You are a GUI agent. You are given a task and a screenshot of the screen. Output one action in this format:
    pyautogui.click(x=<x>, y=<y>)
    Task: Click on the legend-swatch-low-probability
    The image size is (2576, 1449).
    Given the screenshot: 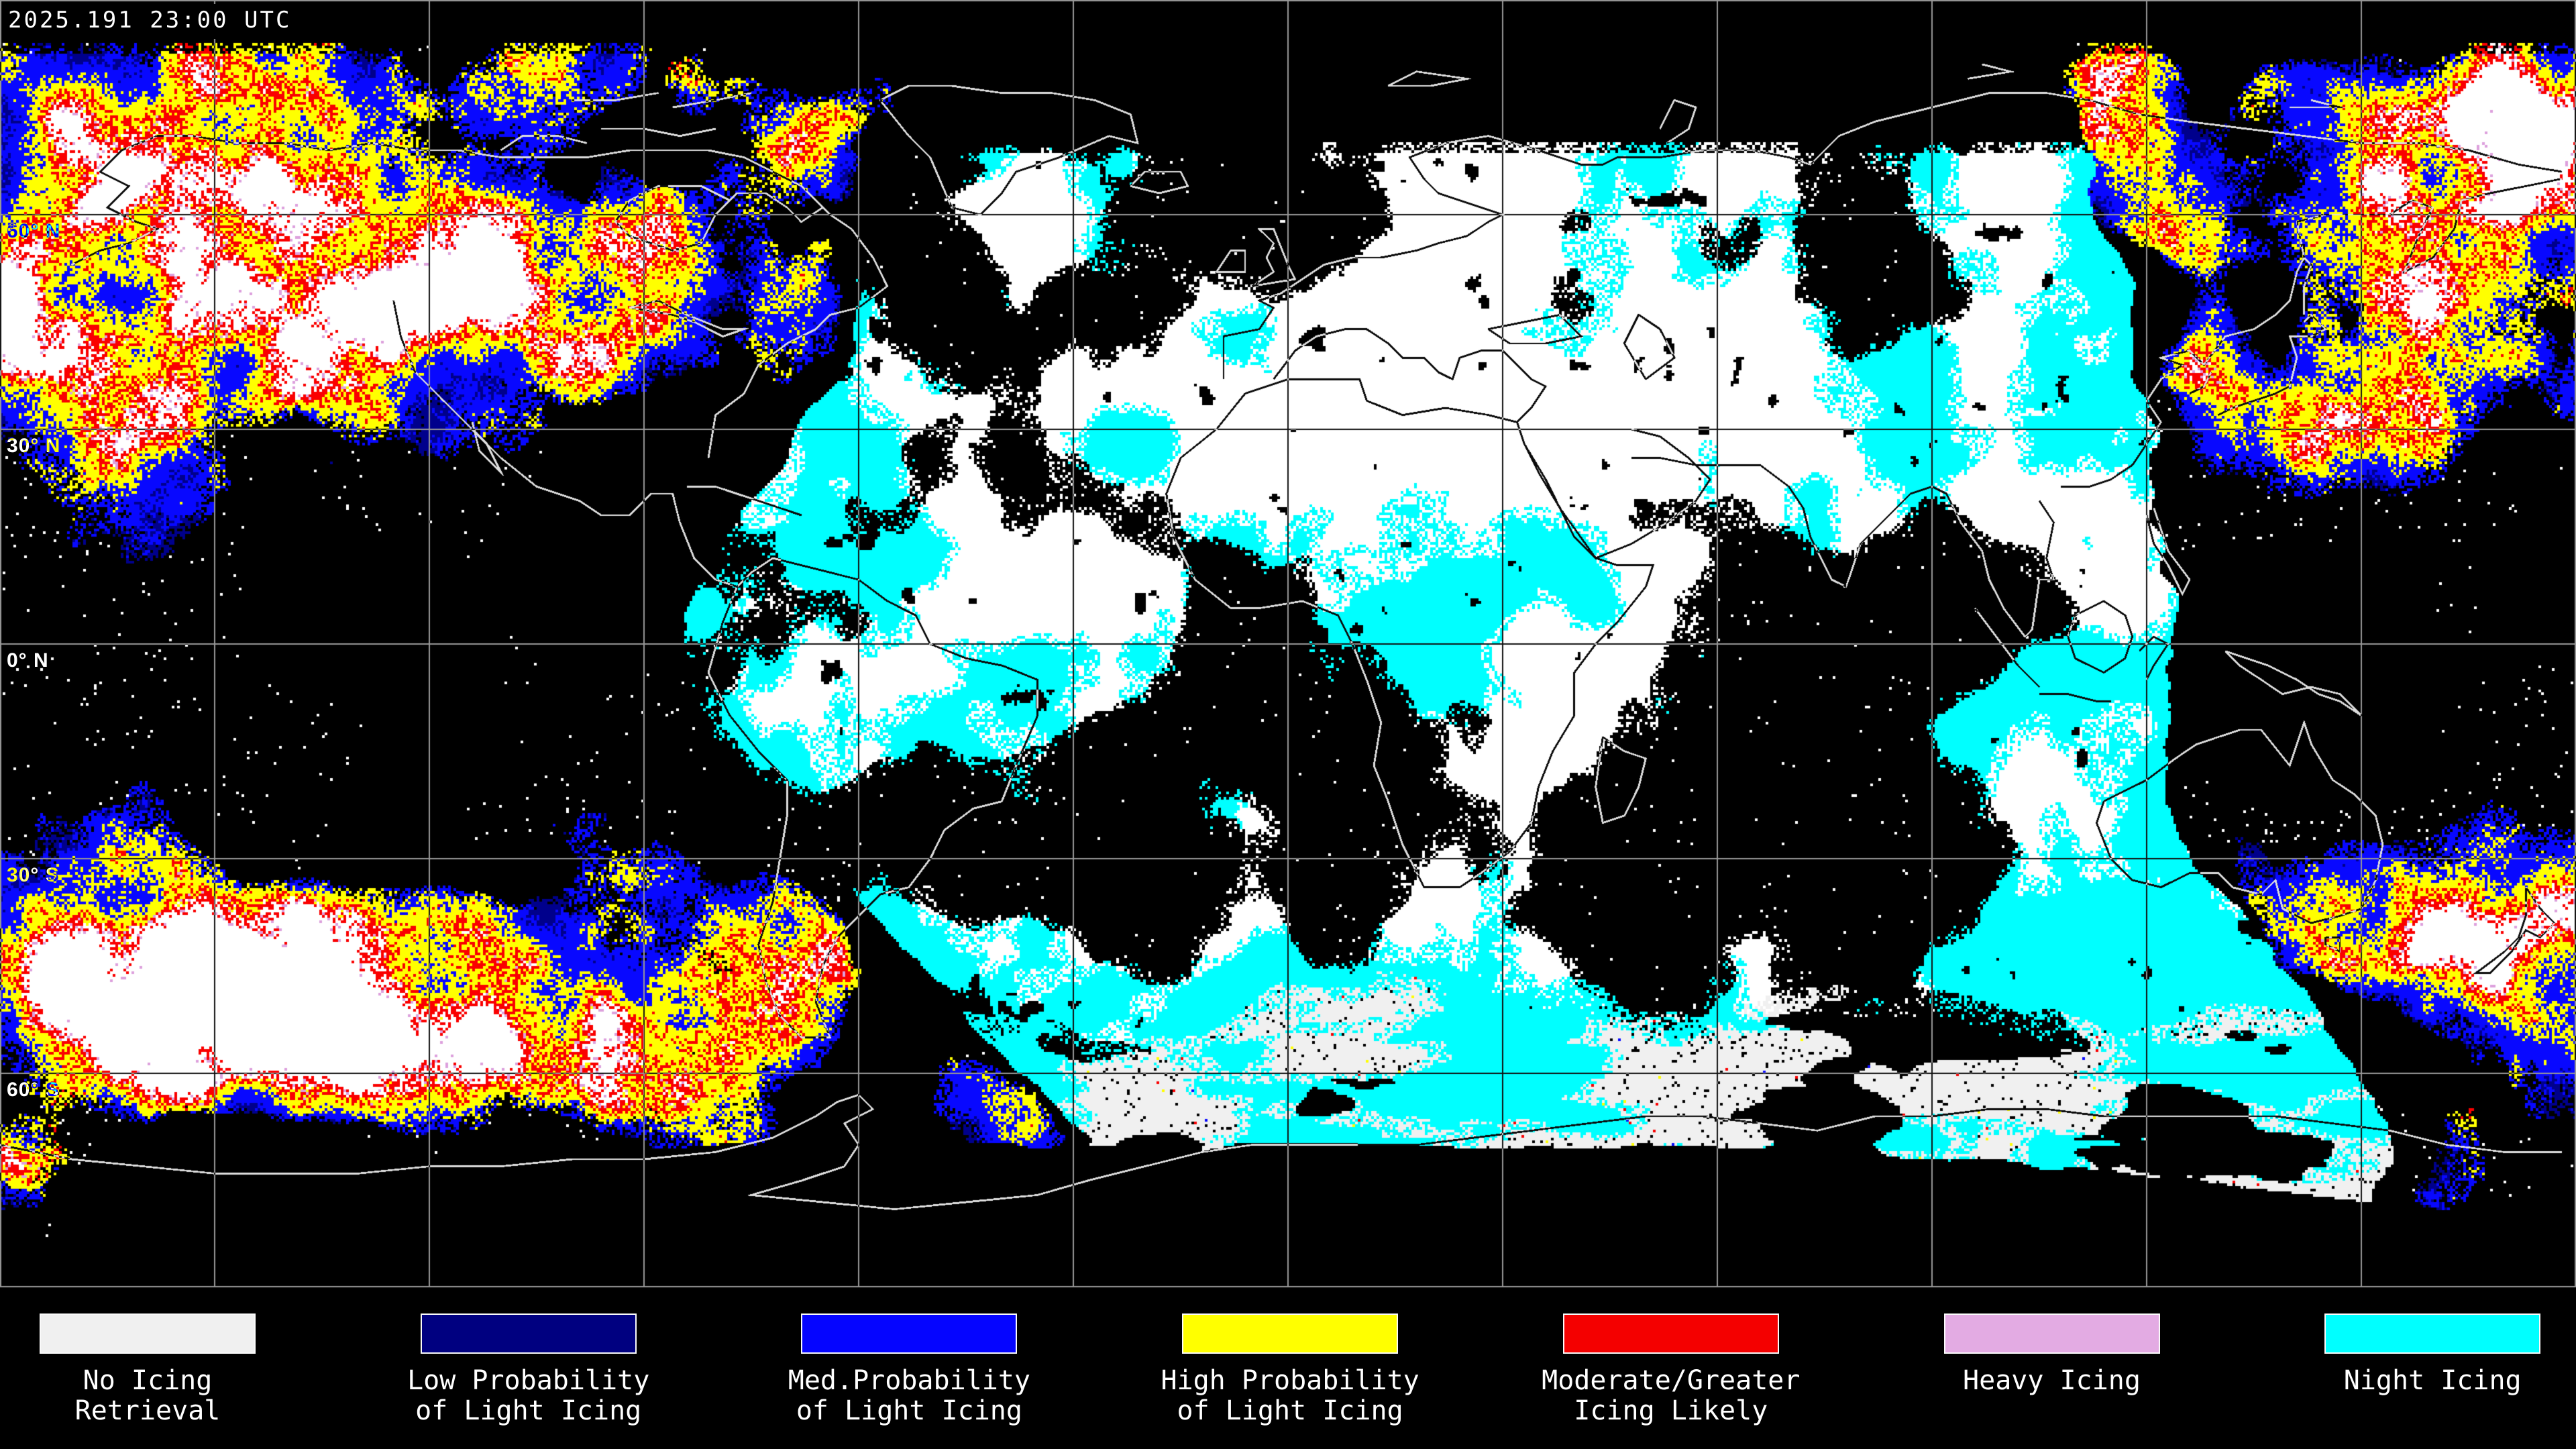 What is the action you would take?
    pyautogui.click(x=528, y=1333)
    